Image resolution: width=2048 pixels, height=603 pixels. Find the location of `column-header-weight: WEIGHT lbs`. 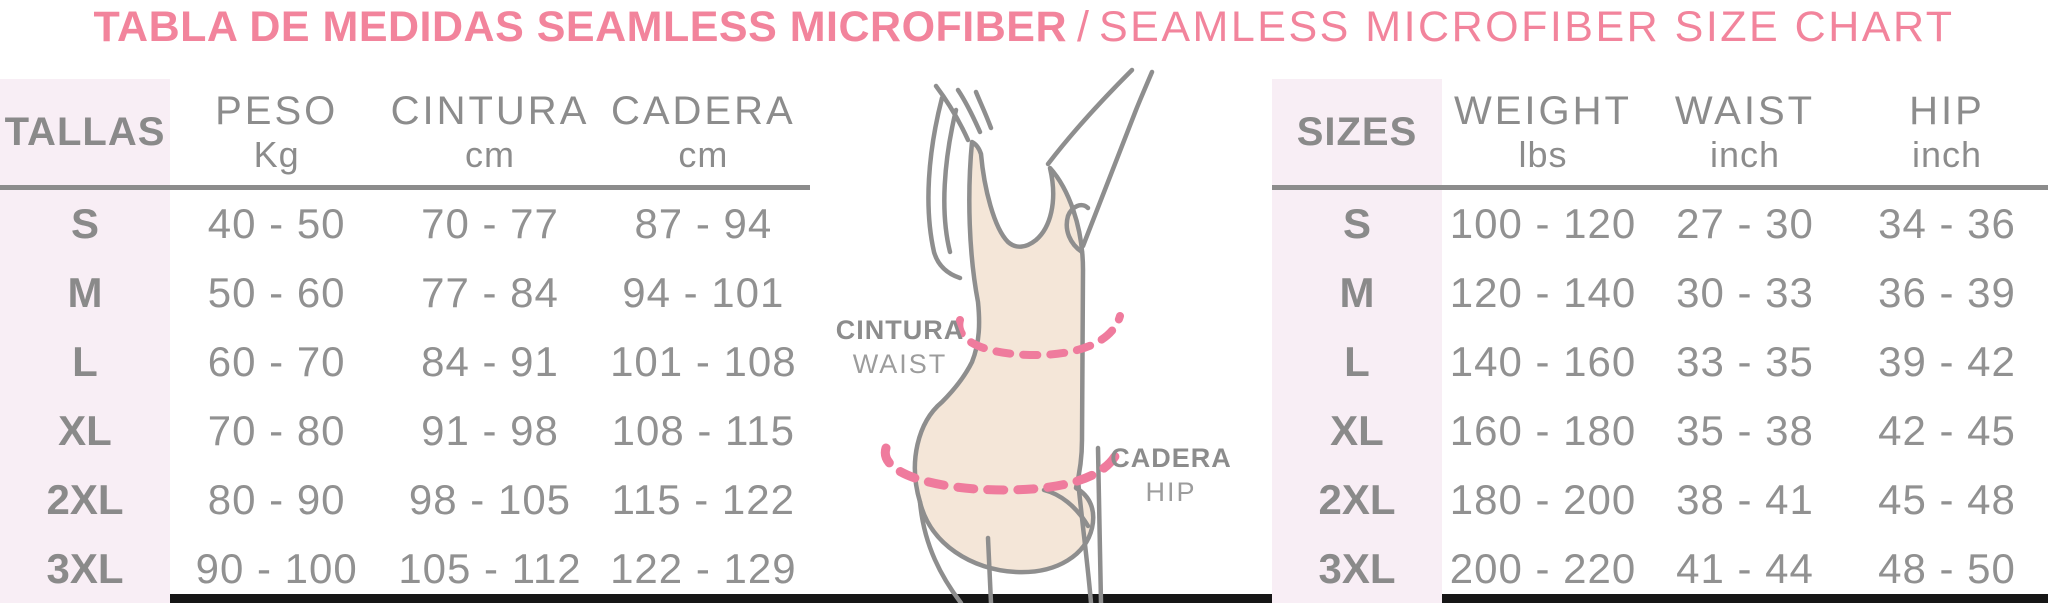

column-header-weight: WEIGHT lbs is located at coordinates (1543, 134).